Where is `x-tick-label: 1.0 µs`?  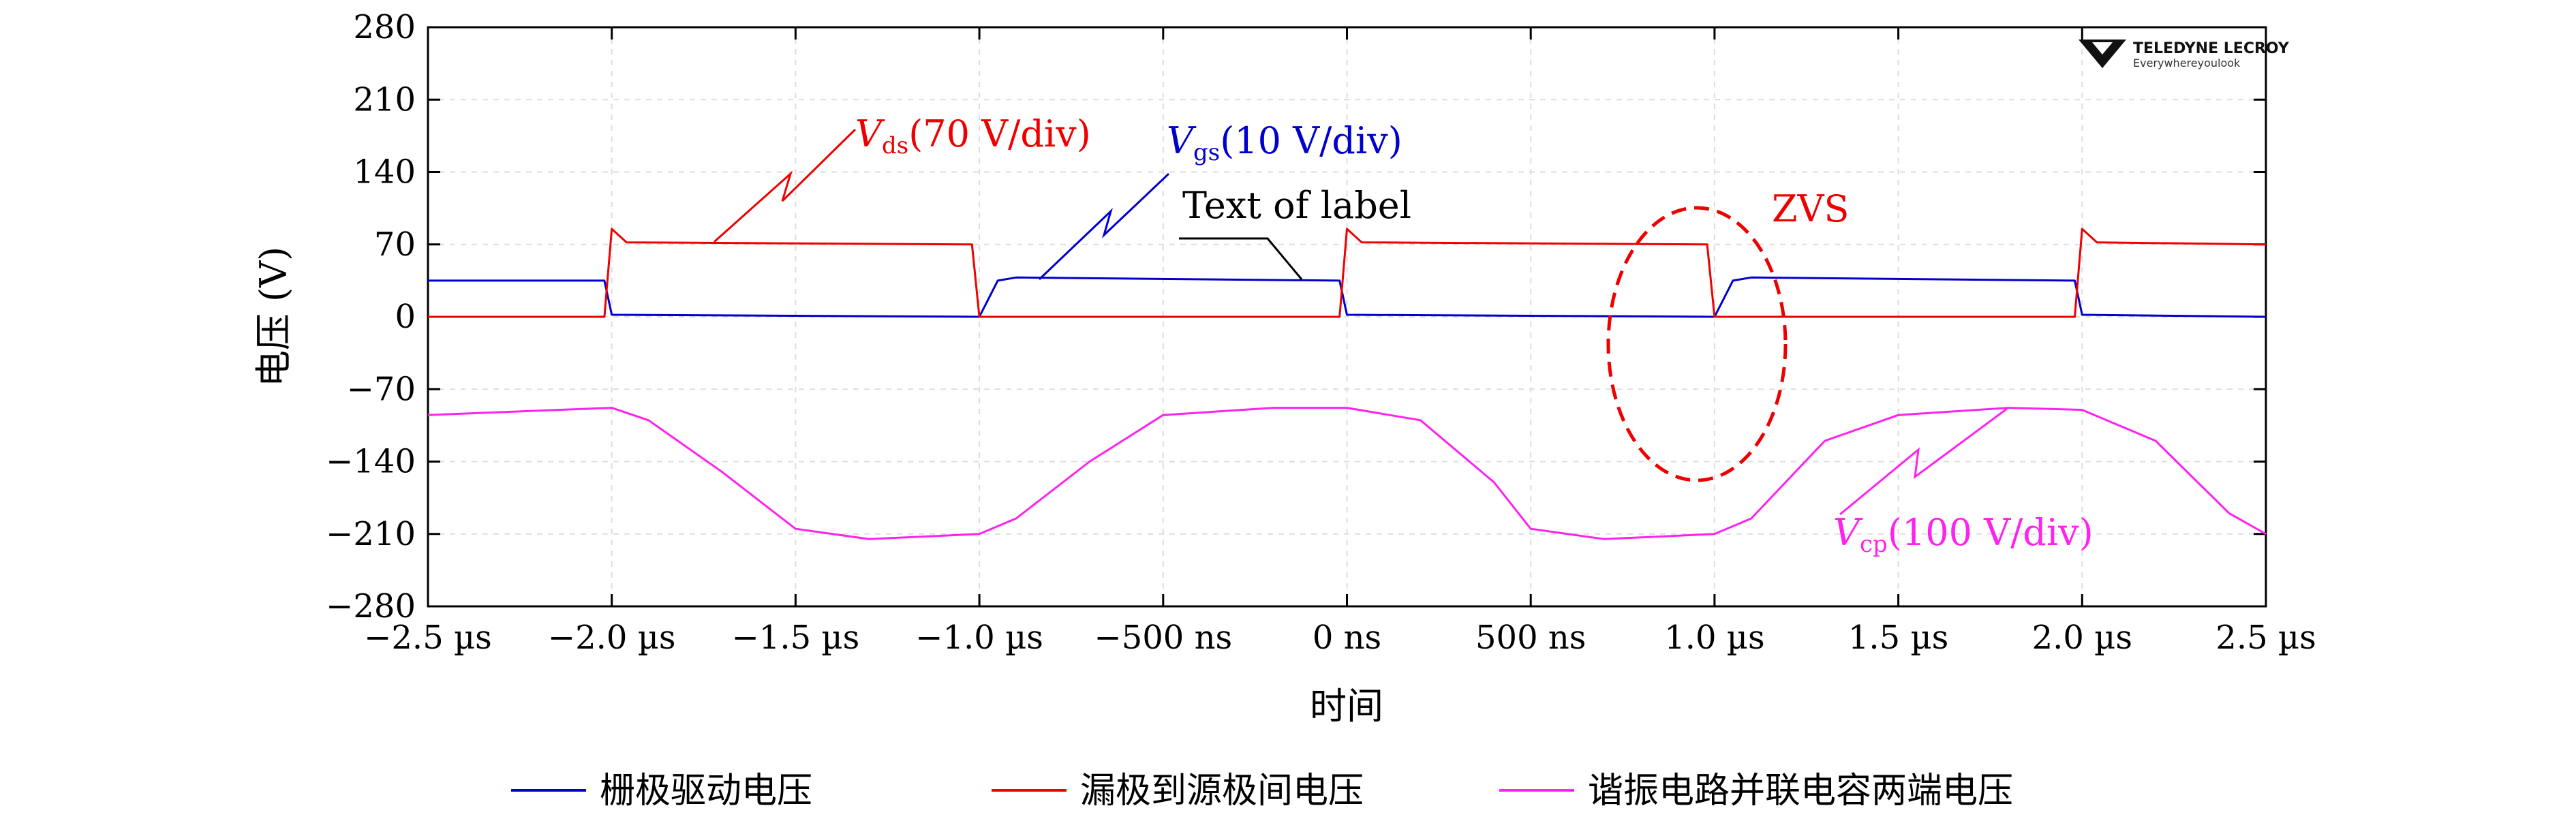 x-tick-label: 1.0 µs is located at coordinates (1714, 638).